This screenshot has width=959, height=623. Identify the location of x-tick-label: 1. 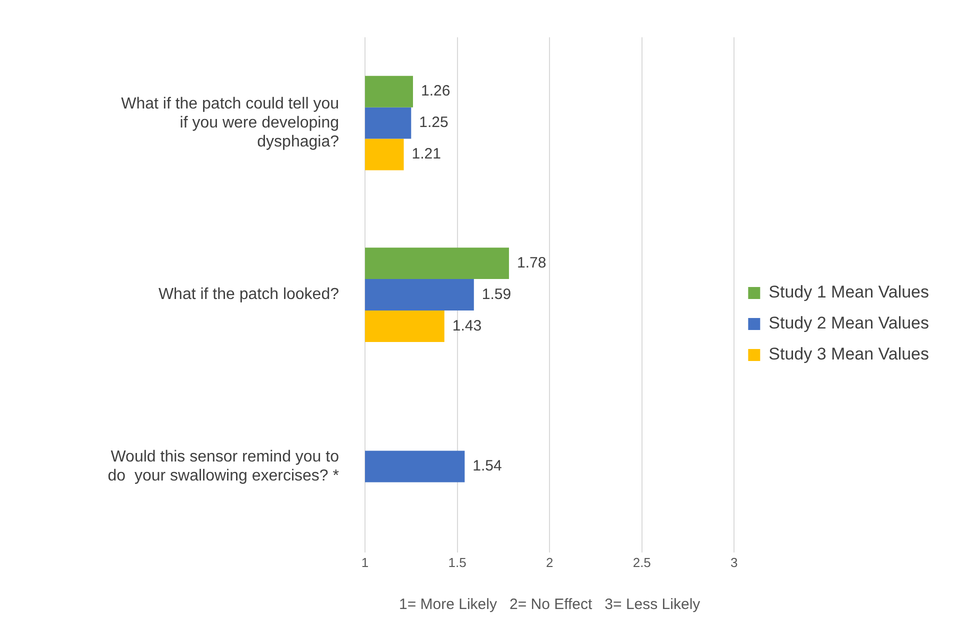
(365, 562).